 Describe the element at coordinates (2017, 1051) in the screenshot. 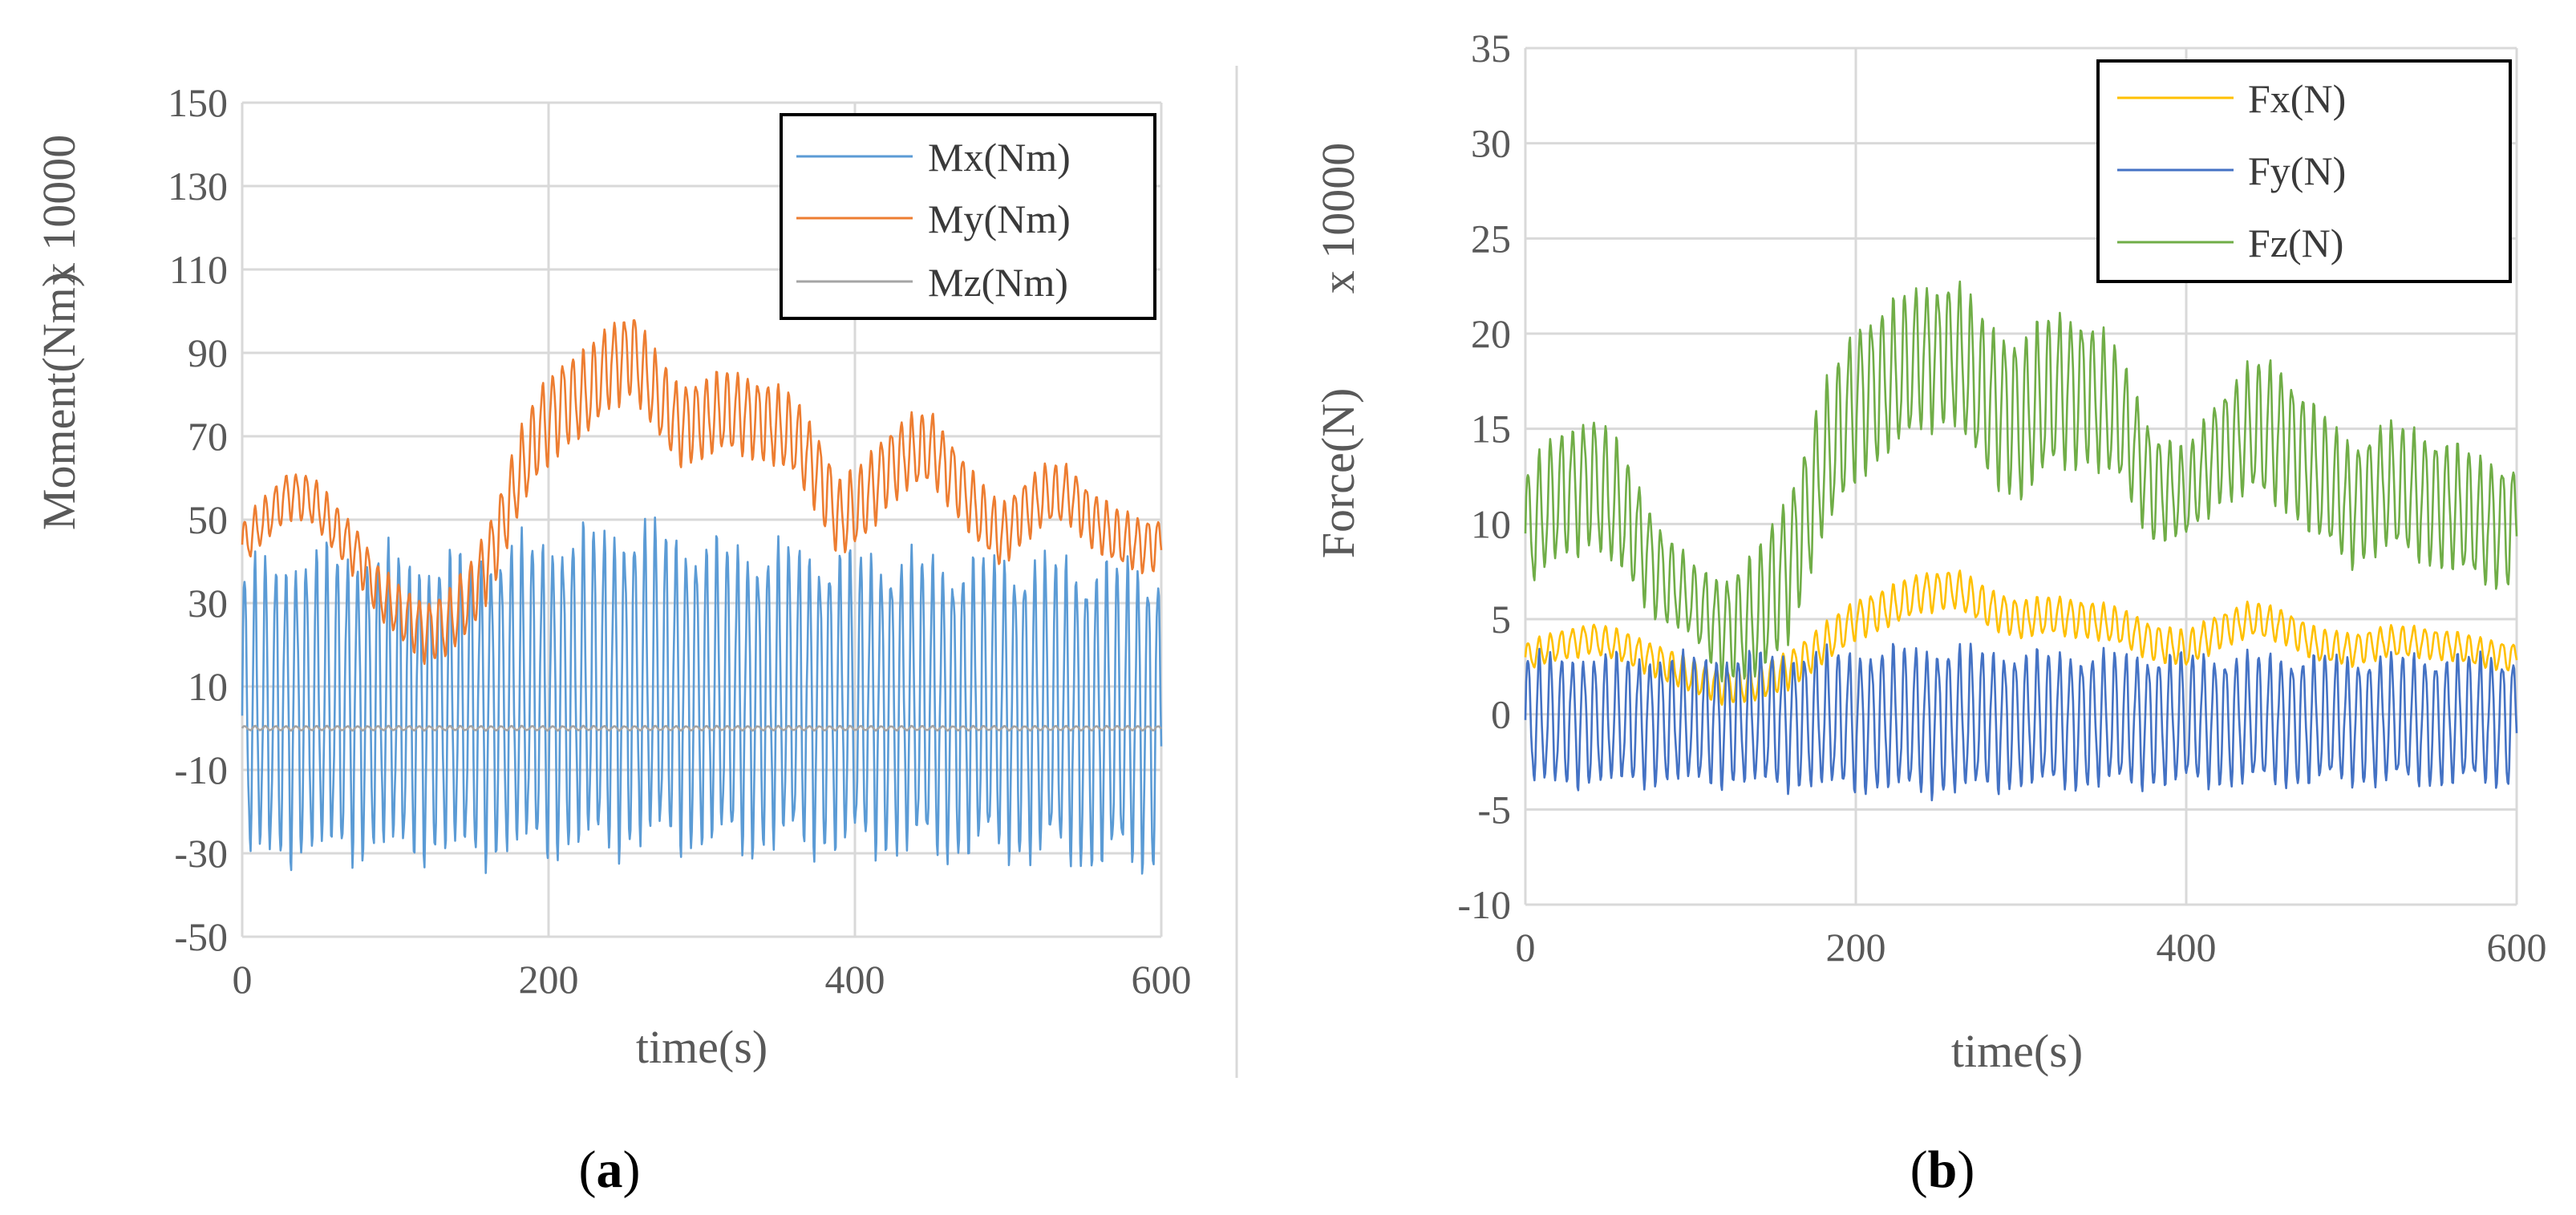

I see `x-axis-title-b: time(s)` at that location.